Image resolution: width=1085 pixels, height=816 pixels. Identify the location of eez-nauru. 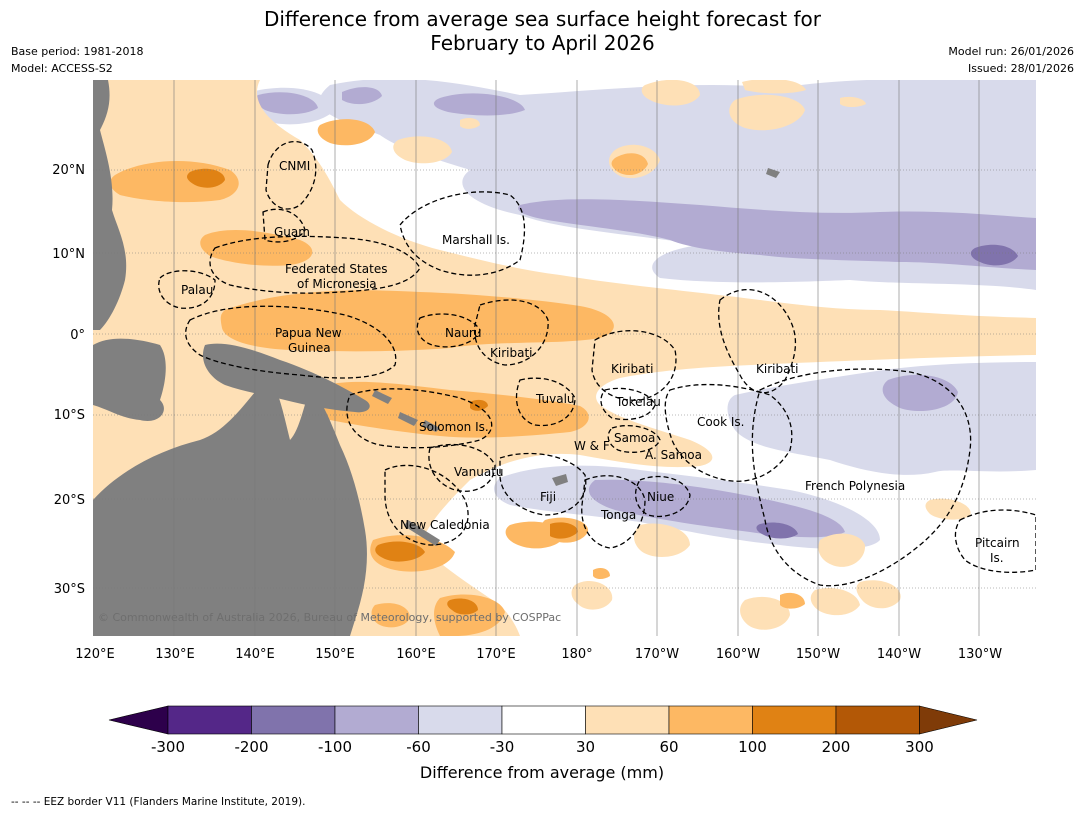
(448, 330).